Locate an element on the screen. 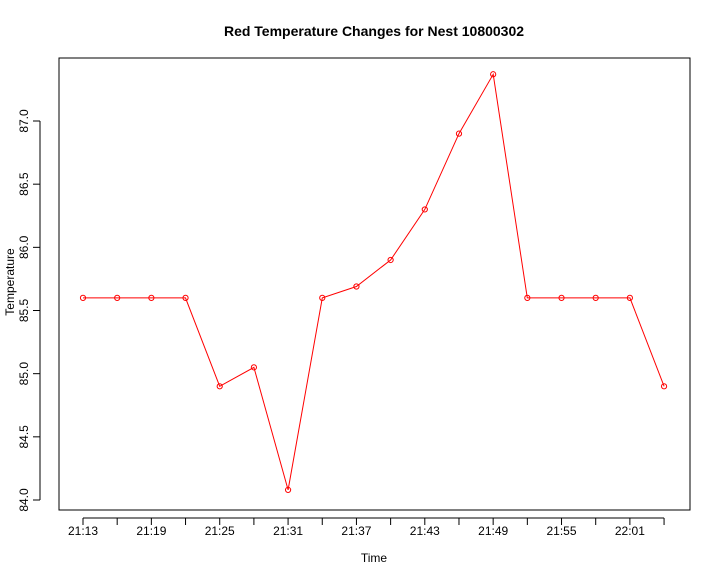 This screenshot has width=720, height=580. x-tick-label: 21:25 is located at coordinates (220, 531).